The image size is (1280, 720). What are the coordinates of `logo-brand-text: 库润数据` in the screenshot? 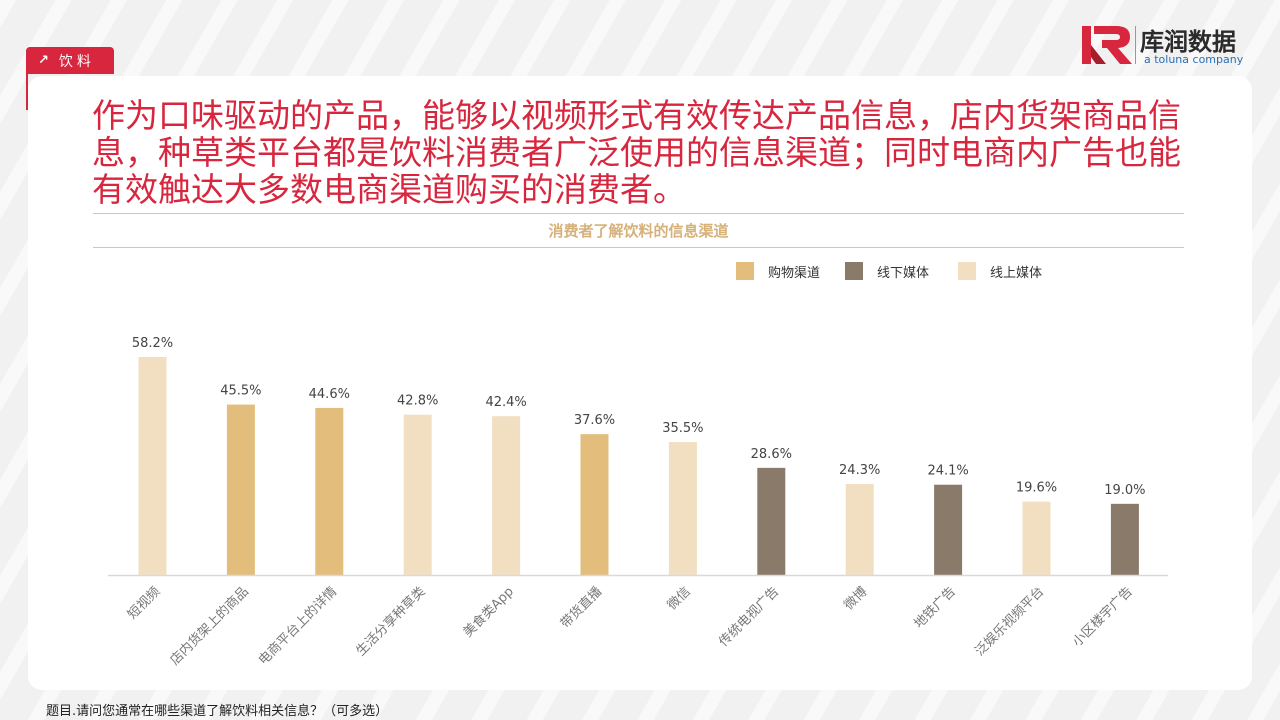 It's located at (1188, 42).